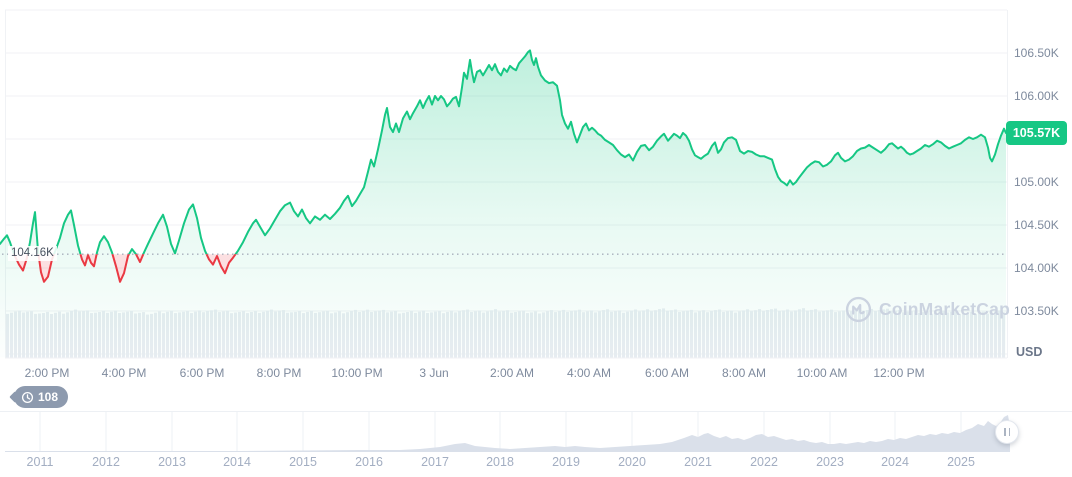 This screenshot has width=1072, height=477. Describe the element at coordinates (500, 462) in the screenshot. I see `navigator-year-label: 2018` at that location.